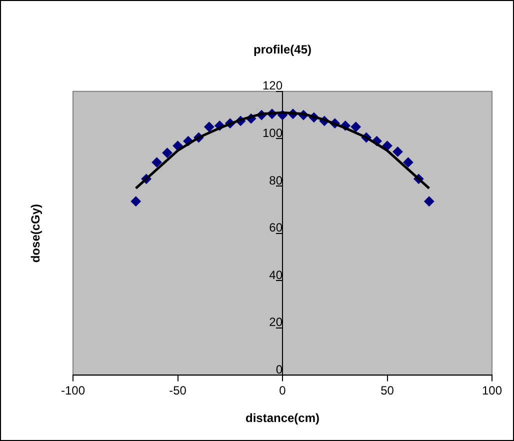  What do you see at coordinates (73, 391) in the screenshot?
I see `x-tick-label: -100` at bounding box center [73, 391].